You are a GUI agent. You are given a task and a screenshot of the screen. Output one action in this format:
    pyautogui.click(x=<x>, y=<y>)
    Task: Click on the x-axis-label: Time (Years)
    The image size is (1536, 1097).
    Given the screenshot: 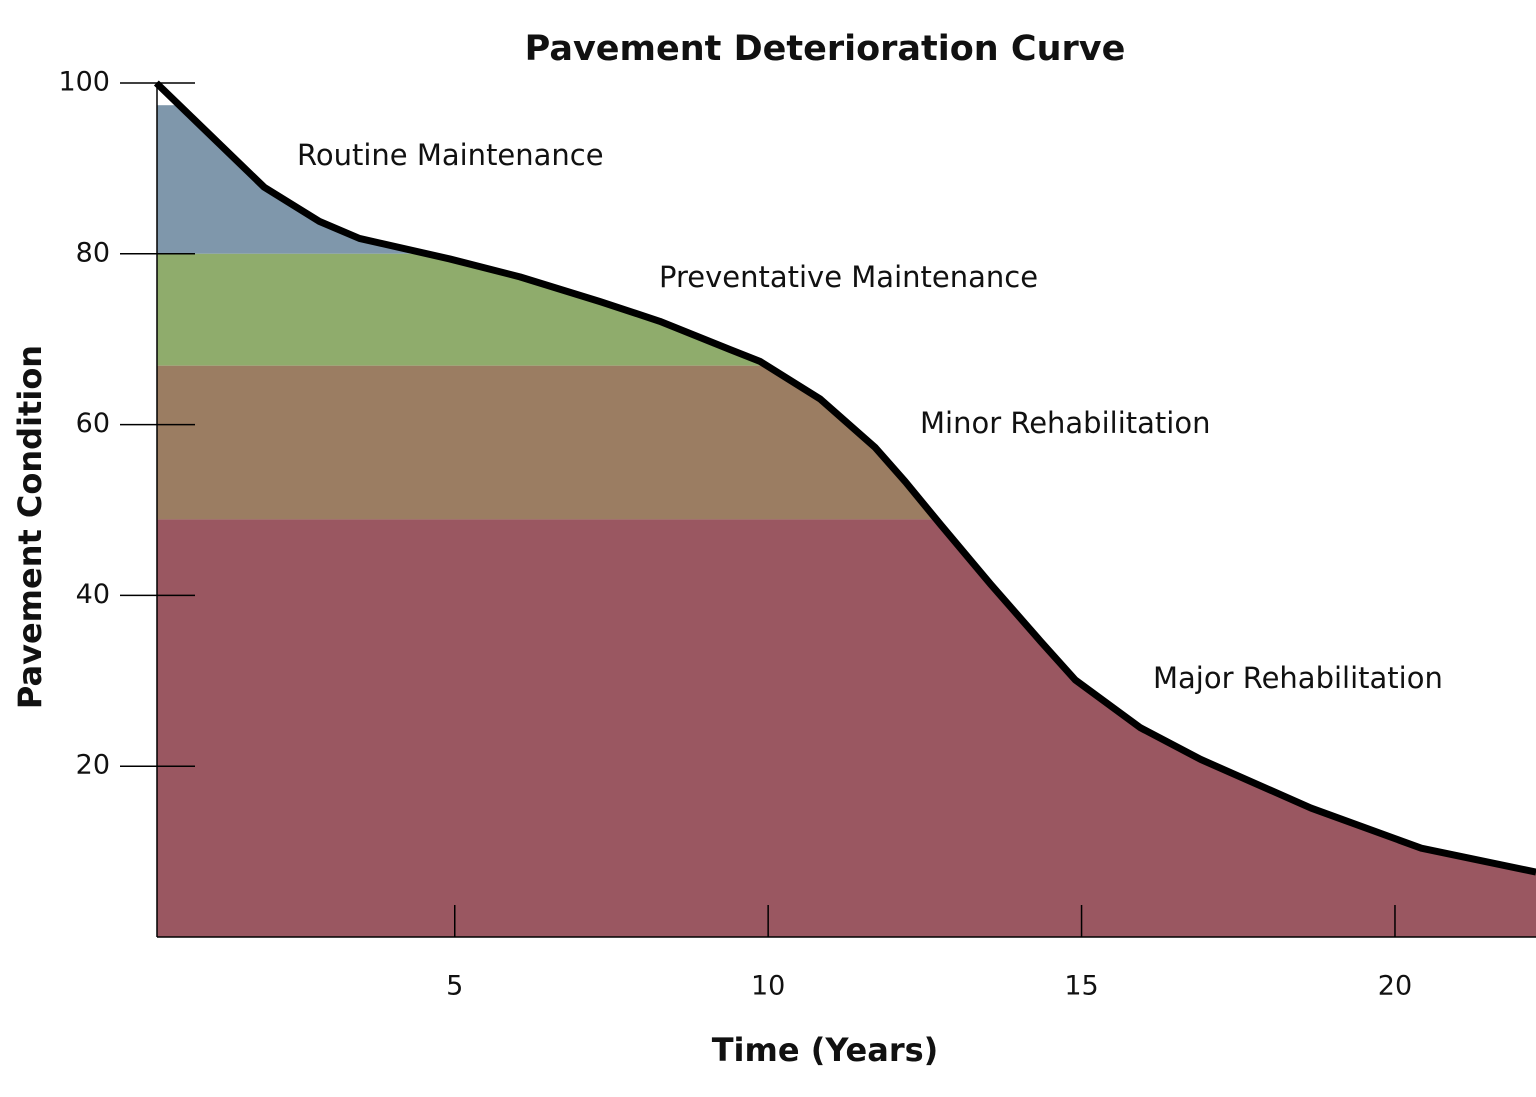 What is the action you would take?
    pyautogui.click(x=825, y=1050)
    